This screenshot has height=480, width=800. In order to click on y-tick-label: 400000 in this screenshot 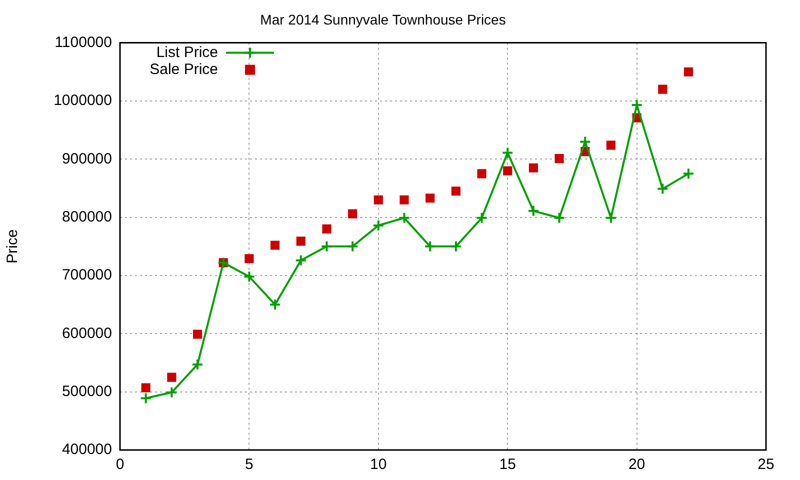, I will do `click(87, 449)`.